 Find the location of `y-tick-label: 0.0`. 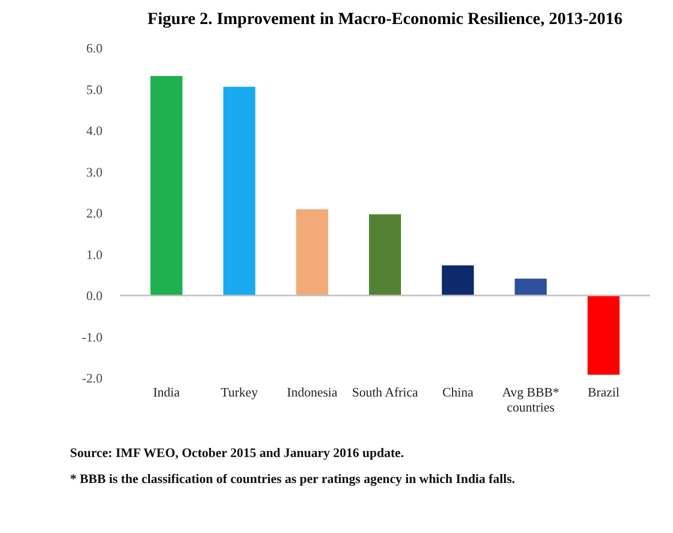

y-tick-label: 0.0 is located at coordinates (94, 295).